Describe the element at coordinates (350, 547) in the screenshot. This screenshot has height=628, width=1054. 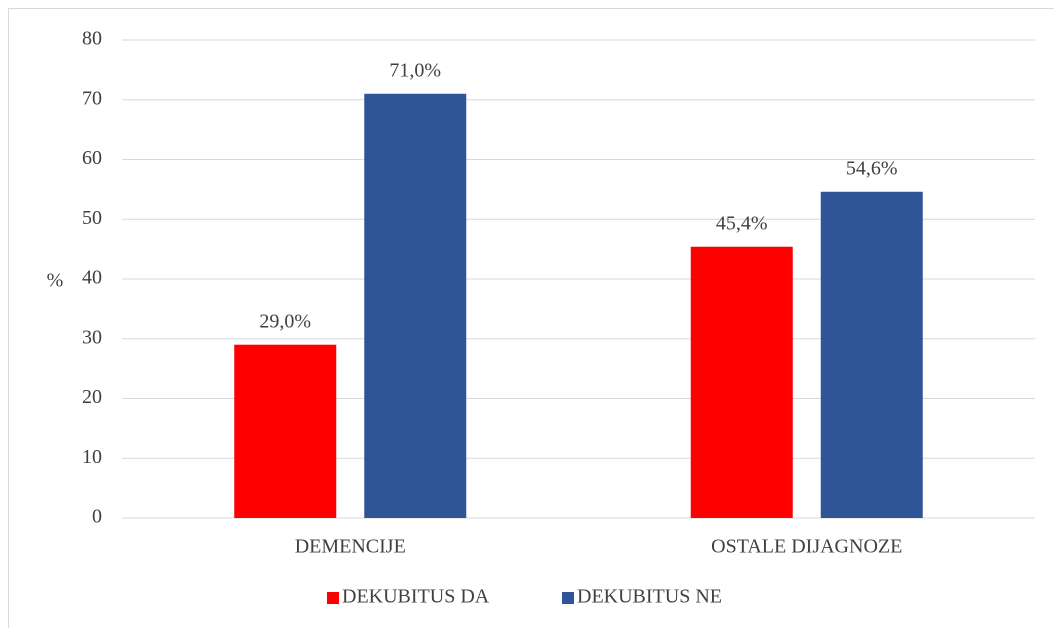
I see `x-tick-label: DEMENCIJE` at that location.